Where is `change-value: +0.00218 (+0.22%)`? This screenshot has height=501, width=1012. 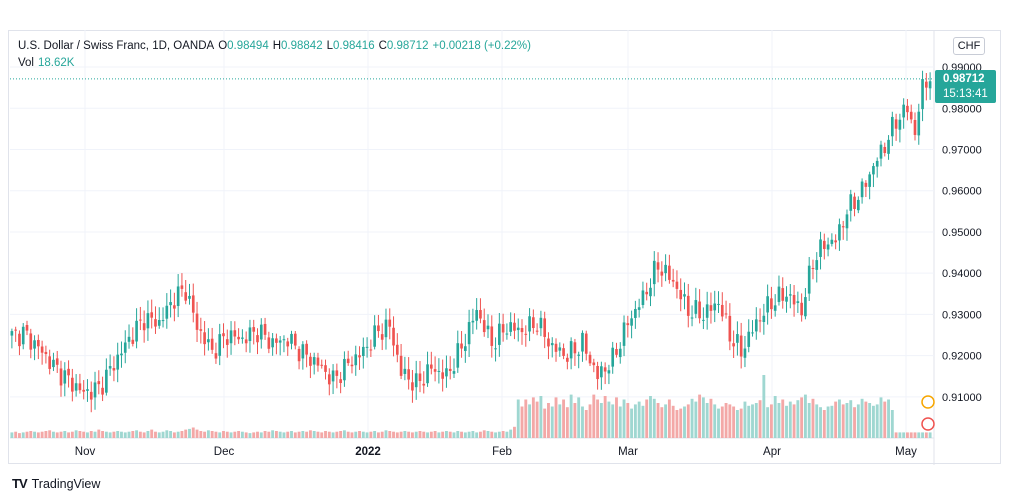 change-value: +0.00218 (+0.22%) is located at coordinates (481, 46).